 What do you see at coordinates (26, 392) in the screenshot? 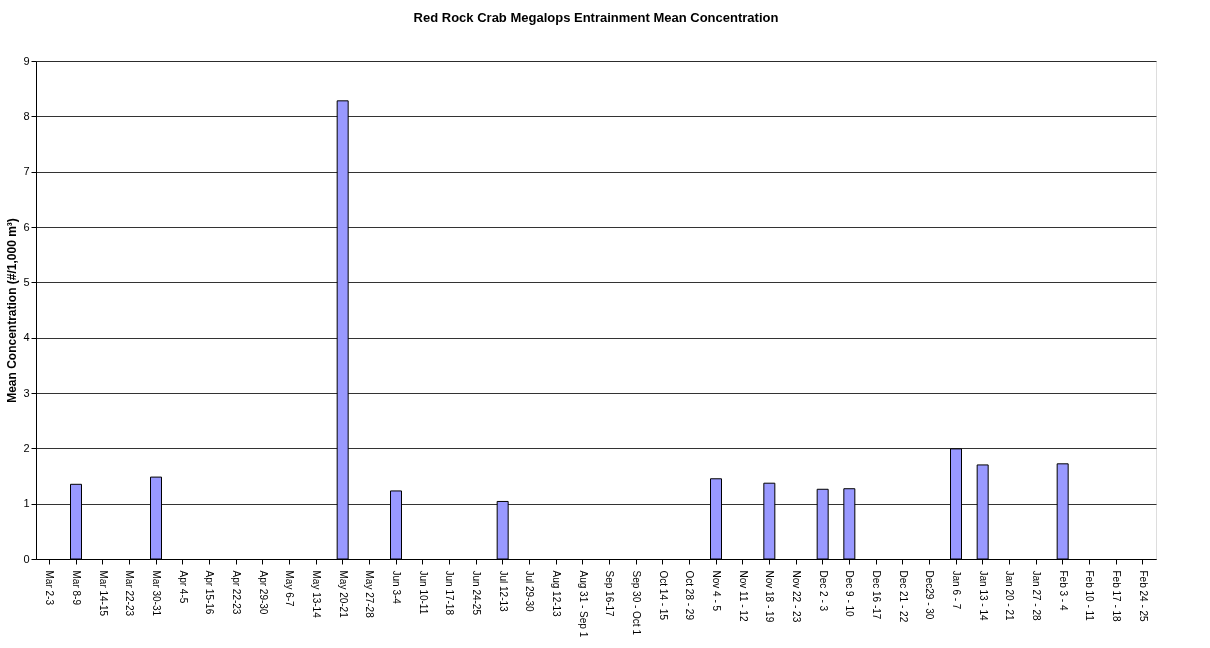
I see `y-tick-label: 3` at bounding box center [26, 392].